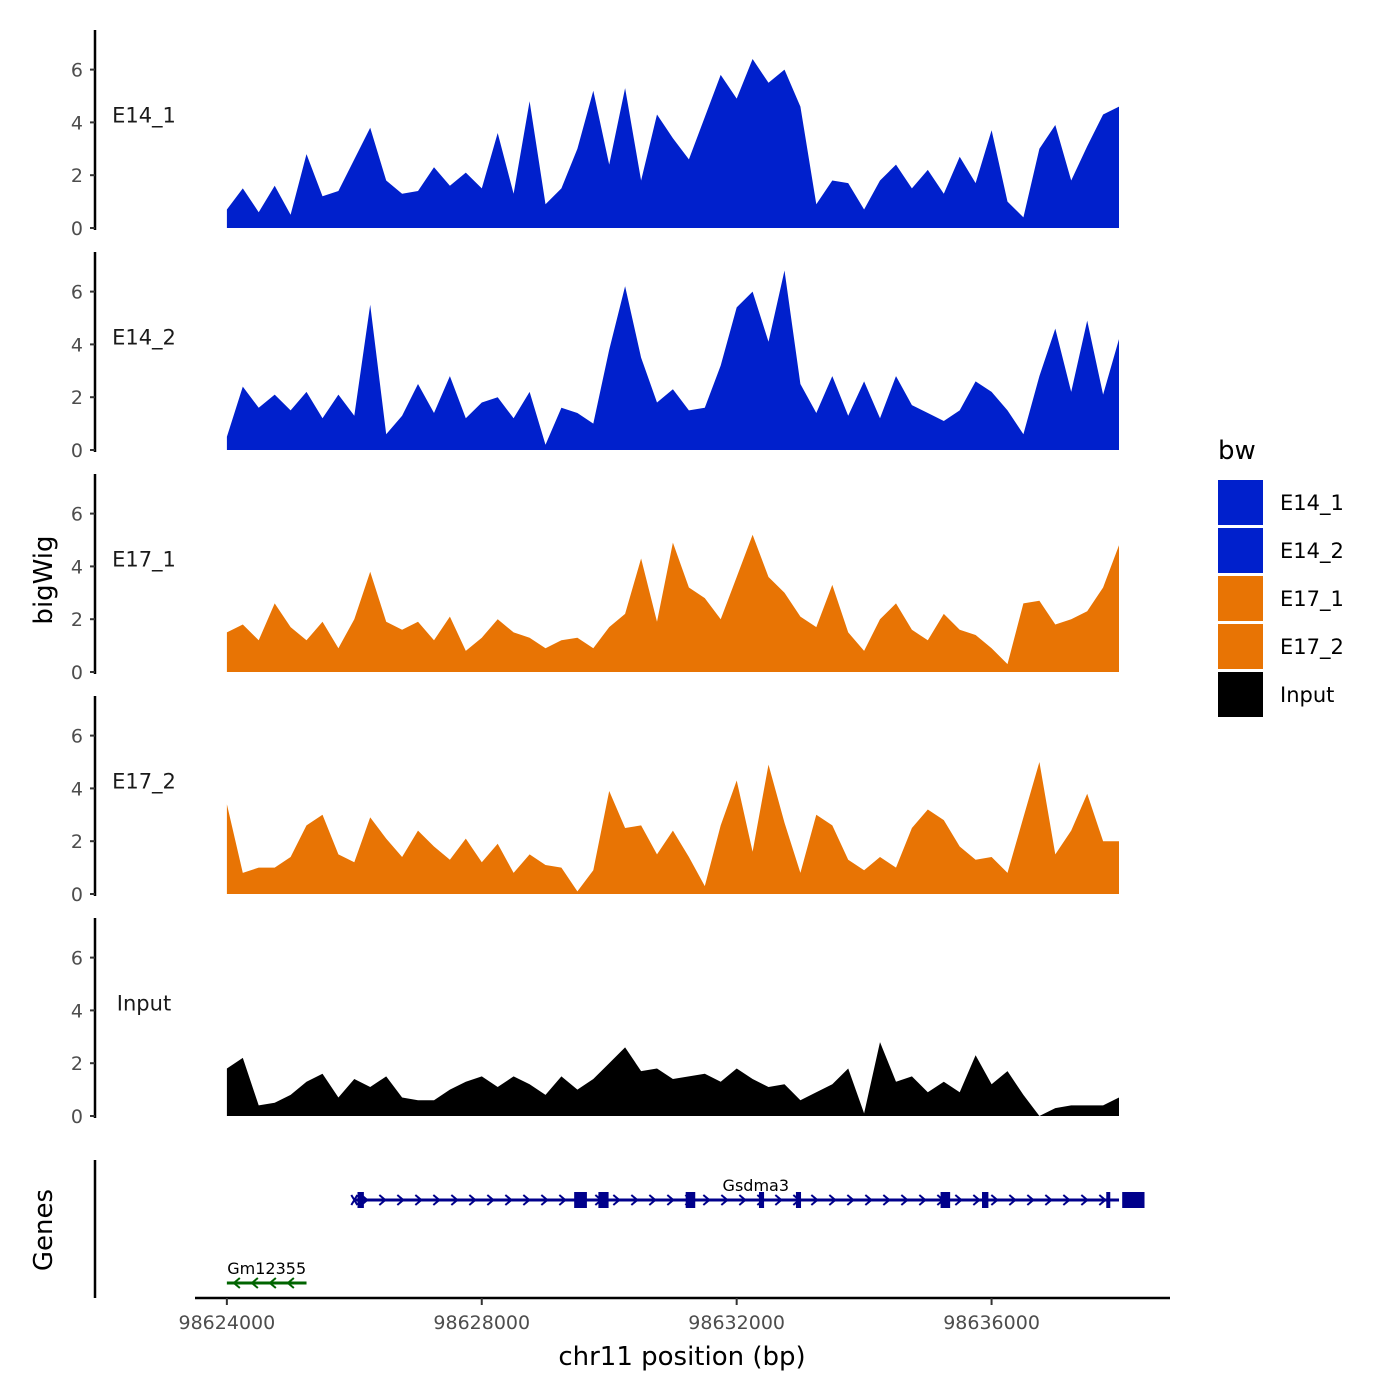  I want to click on track-E14_1: 0 2 4 6 E14_1, so click(595, 135).